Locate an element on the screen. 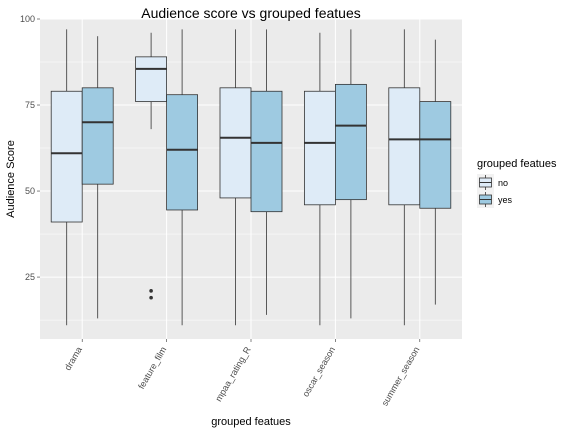 The image size is (576, 432). box-yes-drama is located at coordinates (97, 177).